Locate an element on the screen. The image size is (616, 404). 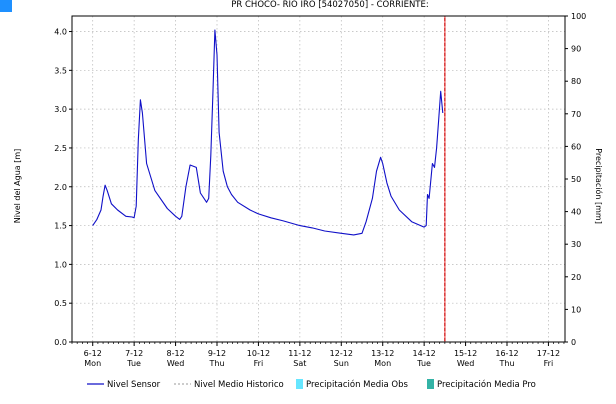
y2-tick-label: 100 is located at coordinates (578, 16).